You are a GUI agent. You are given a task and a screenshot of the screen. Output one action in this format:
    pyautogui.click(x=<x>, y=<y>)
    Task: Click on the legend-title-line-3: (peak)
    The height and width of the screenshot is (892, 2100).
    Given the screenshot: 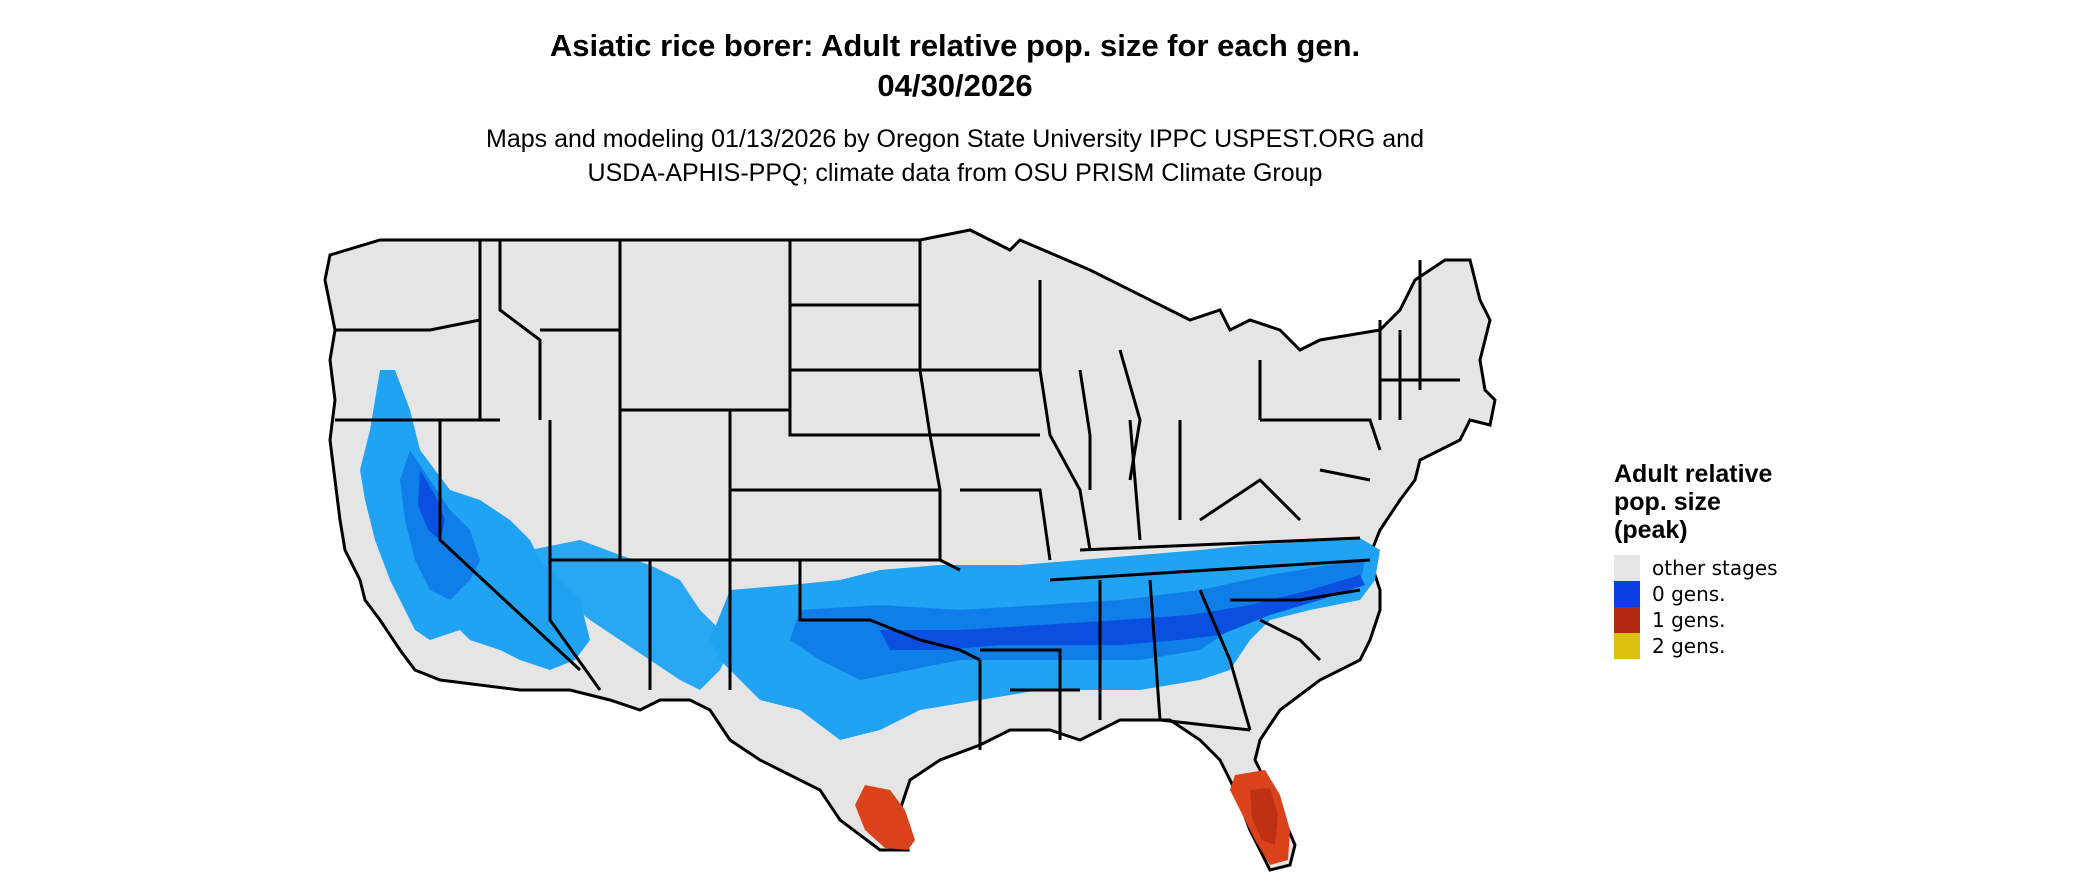 What is the action you would take?
    pyautogui.click(x=1651, y=530)
    